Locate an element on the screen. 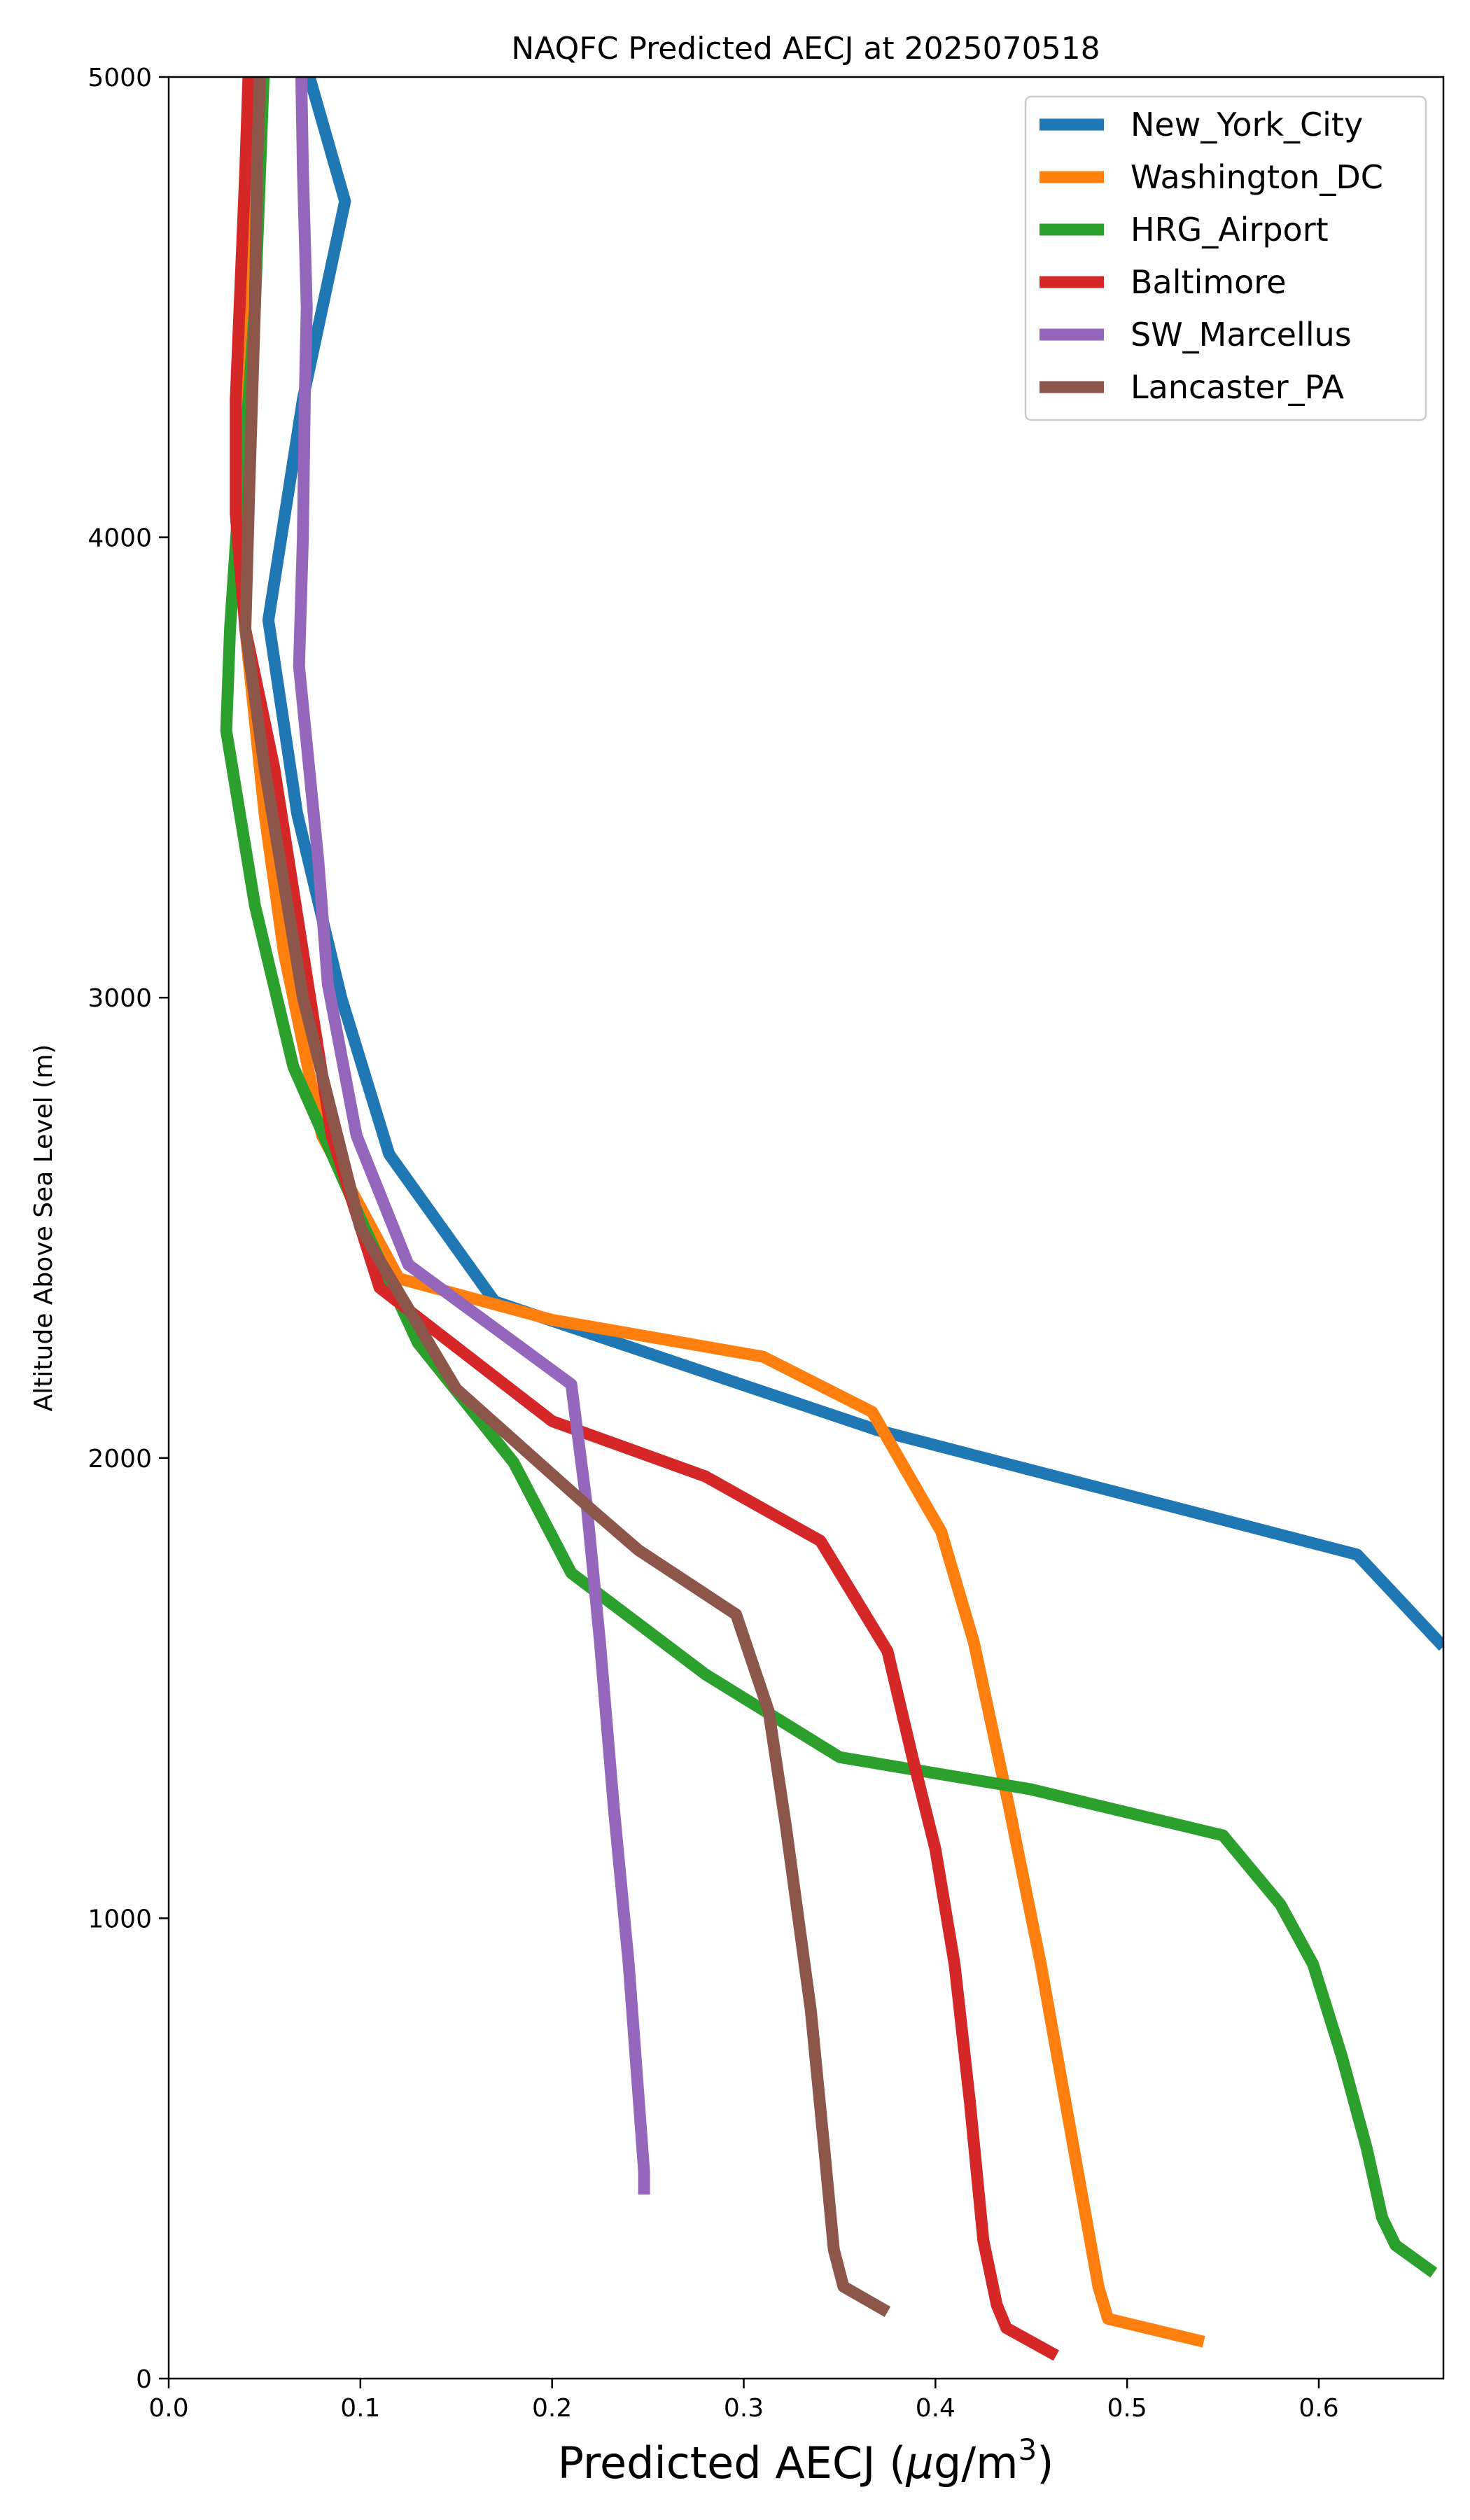 The image size is (1470, 2520). legend-label: HRG_Airport is located at coordinates (1229, 229).